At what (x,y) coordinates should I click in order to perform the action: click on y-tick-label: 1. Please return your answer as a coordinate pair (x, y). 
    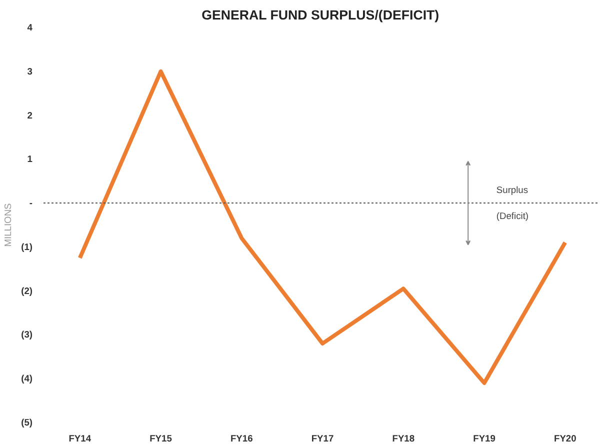
    Looking at the image, I should click on (30, 159).